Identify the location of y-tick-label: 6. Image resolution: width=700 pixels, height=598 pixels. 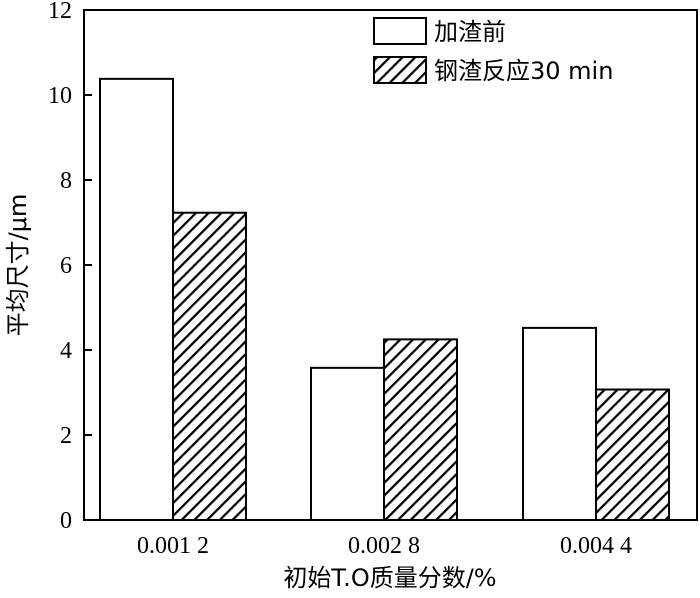
(66, 266).